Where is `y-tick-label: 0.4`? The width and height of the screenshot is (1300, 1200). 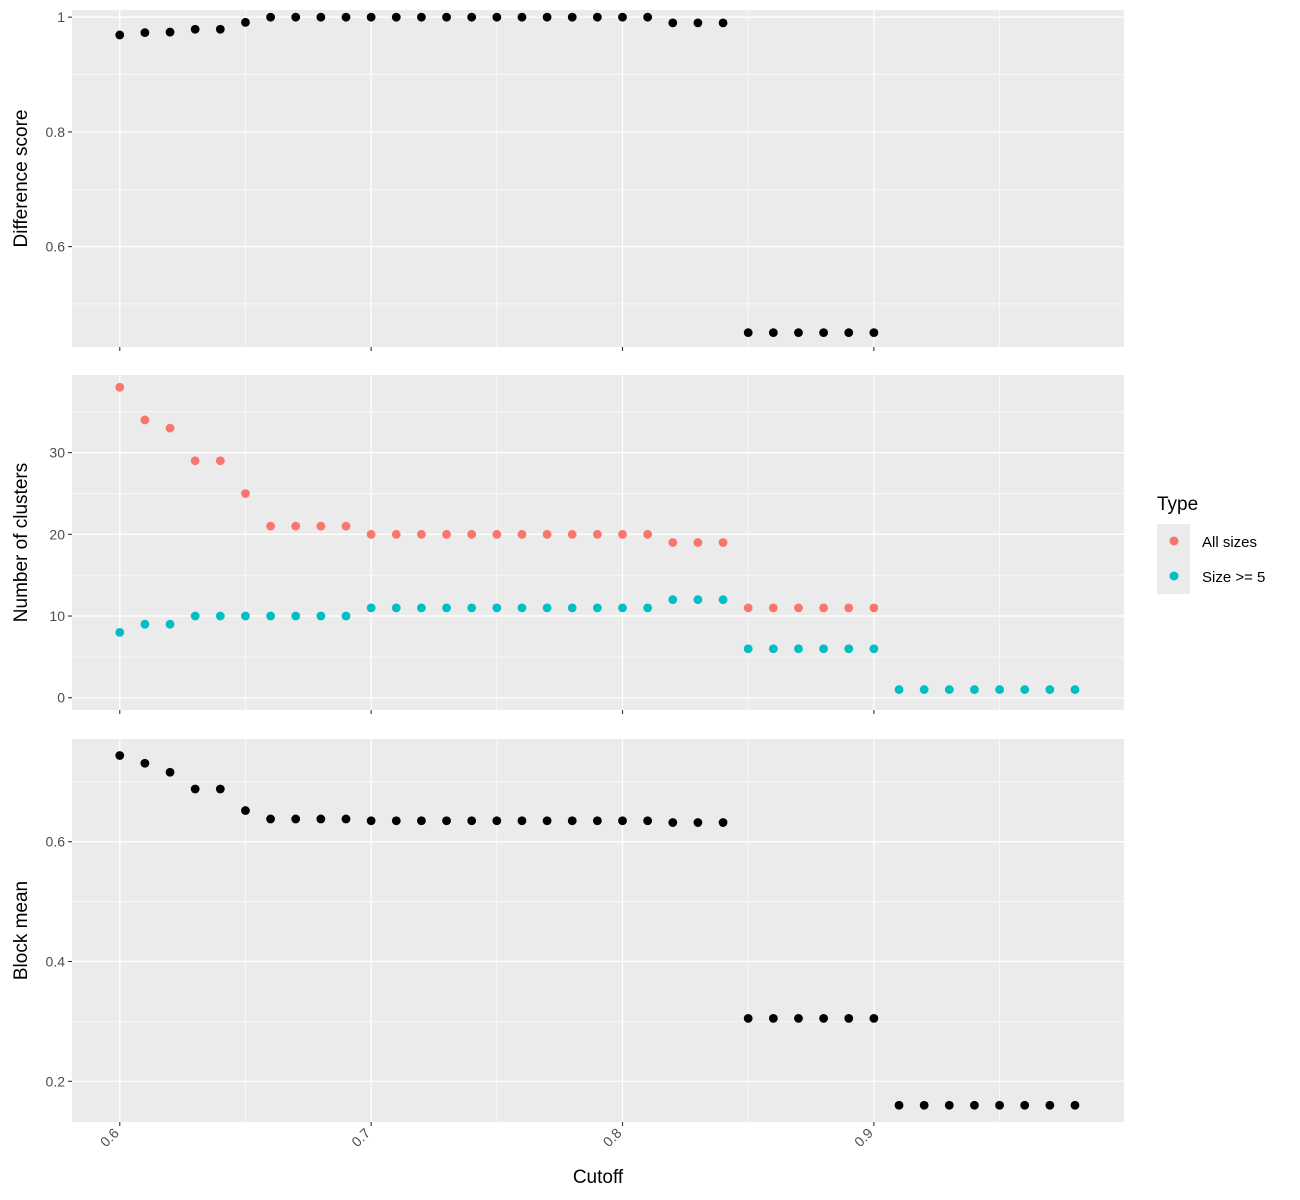 y-tick-label: 0.4 is located at coordinates (56, 961).